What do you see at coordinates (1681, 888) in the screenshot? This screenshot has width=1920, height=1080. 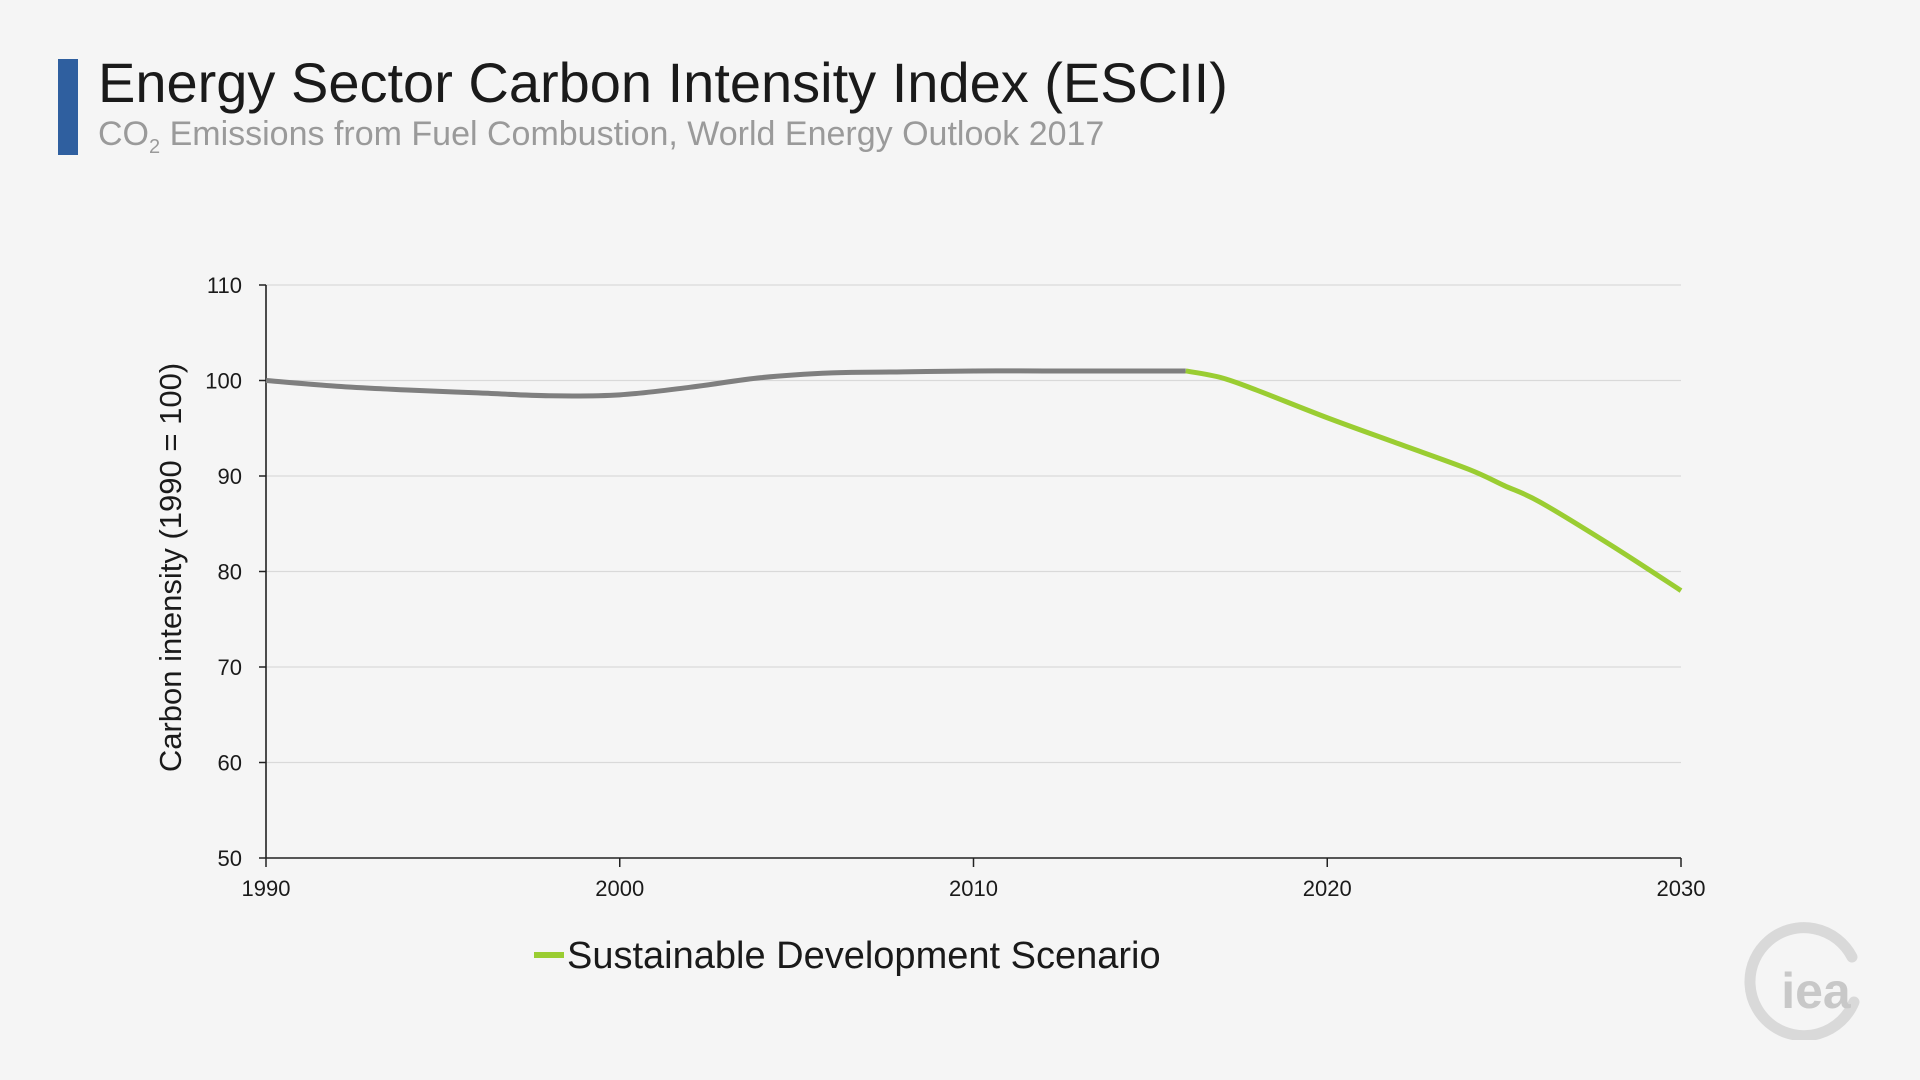 I see `x-tick-label: 2030` at bounding box center [1681, 888].